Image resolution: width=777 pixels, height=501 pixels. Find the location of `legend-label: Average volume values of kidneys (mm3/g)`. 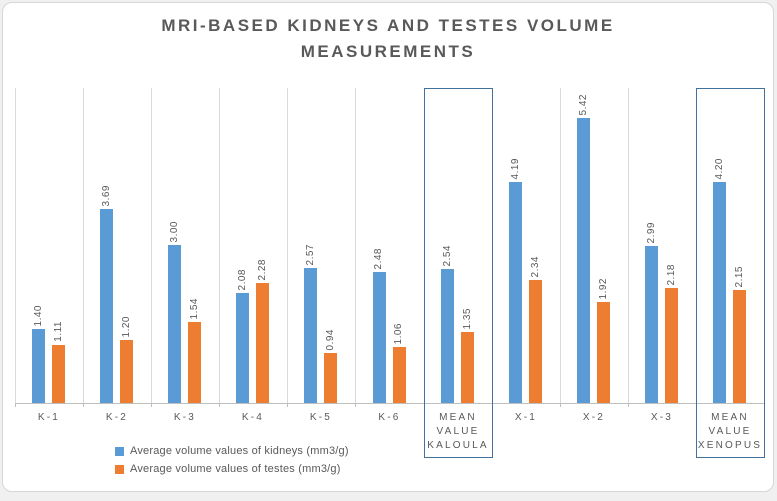

legend-label: Average volume values of kidneys (mm3/g) is located at coordinates (239, 451).